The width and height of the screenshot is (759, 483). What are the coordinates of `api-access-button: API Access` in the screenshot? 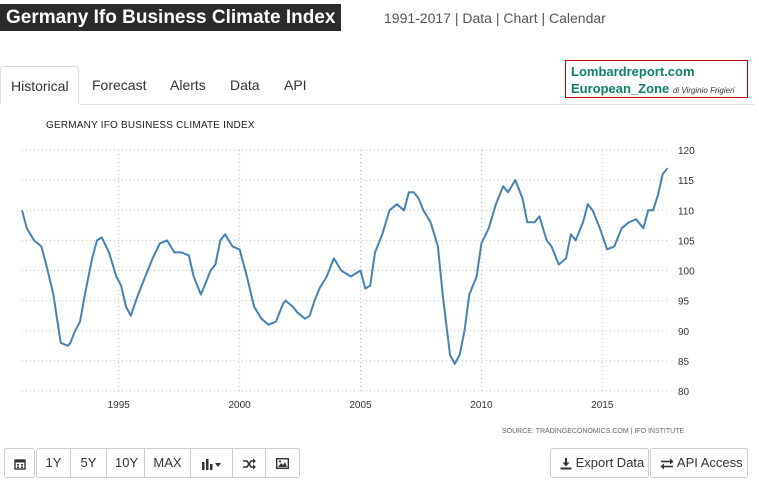 It's located at (699, 463).